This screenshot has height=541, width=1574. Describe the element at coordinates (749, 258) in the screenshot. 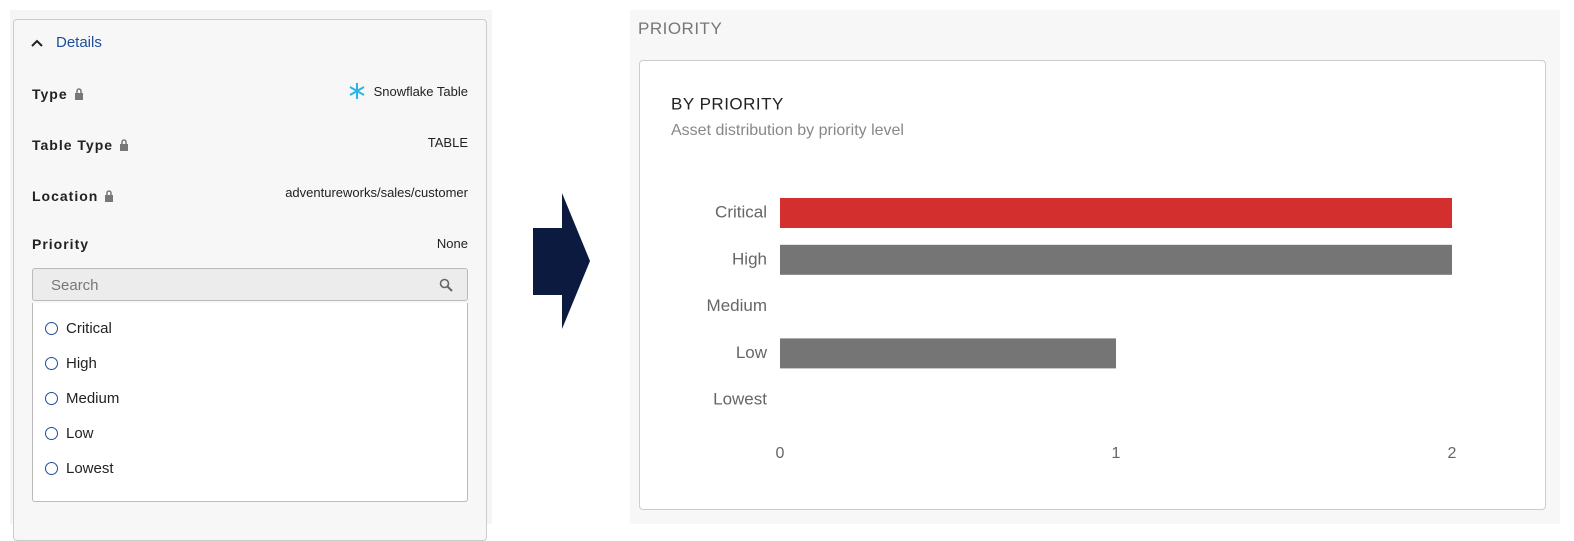

I see `y-tick-label: High` at that location.